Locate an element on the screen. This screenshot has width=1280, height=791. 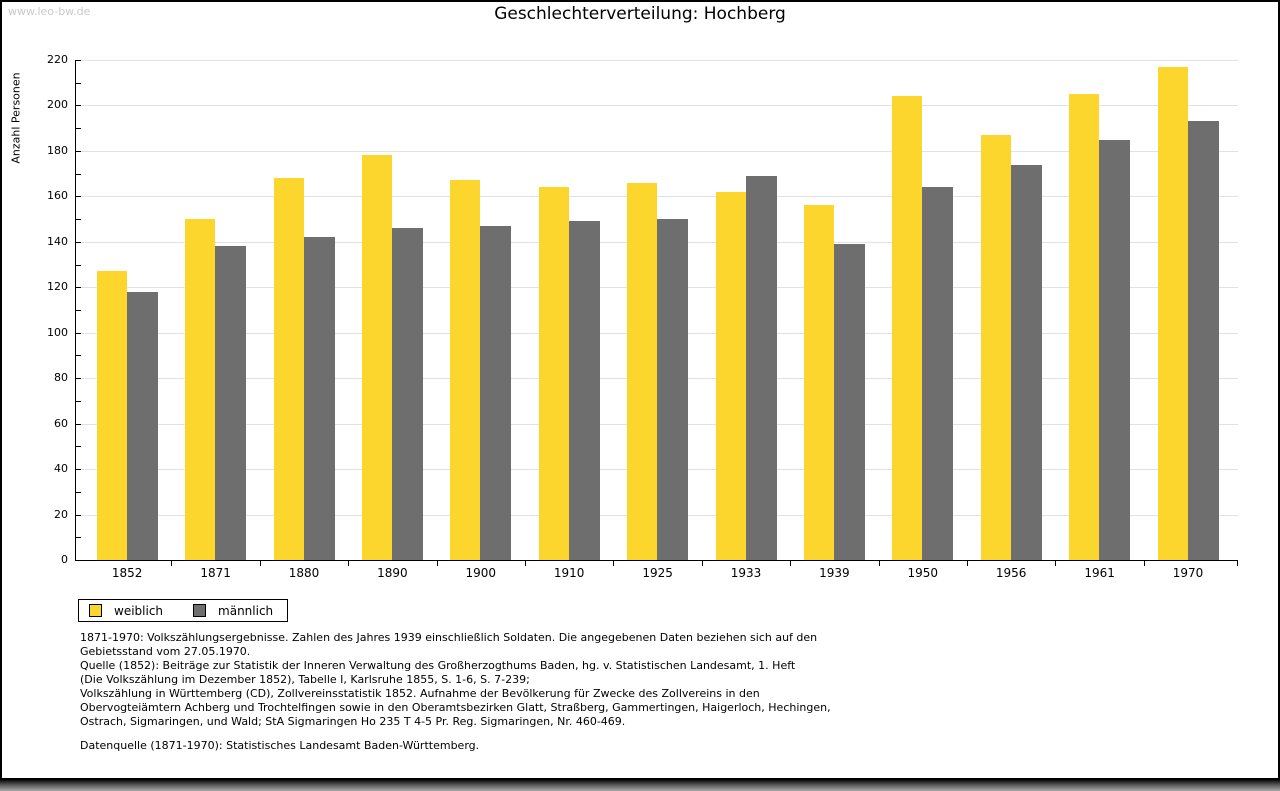
x-tick-label-1871: 1871 is located at coordinates (215, 573).